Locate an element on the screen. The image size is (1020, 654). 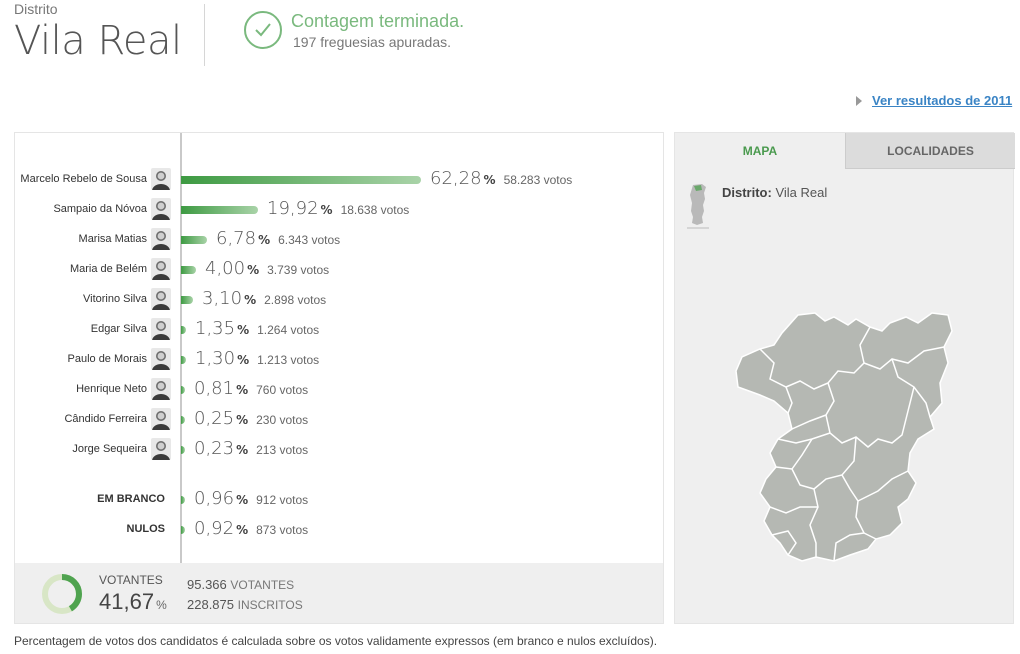
candidate-row: Jorge Sequeira 0,23% 213 votos is located at coordinates (340, 450).